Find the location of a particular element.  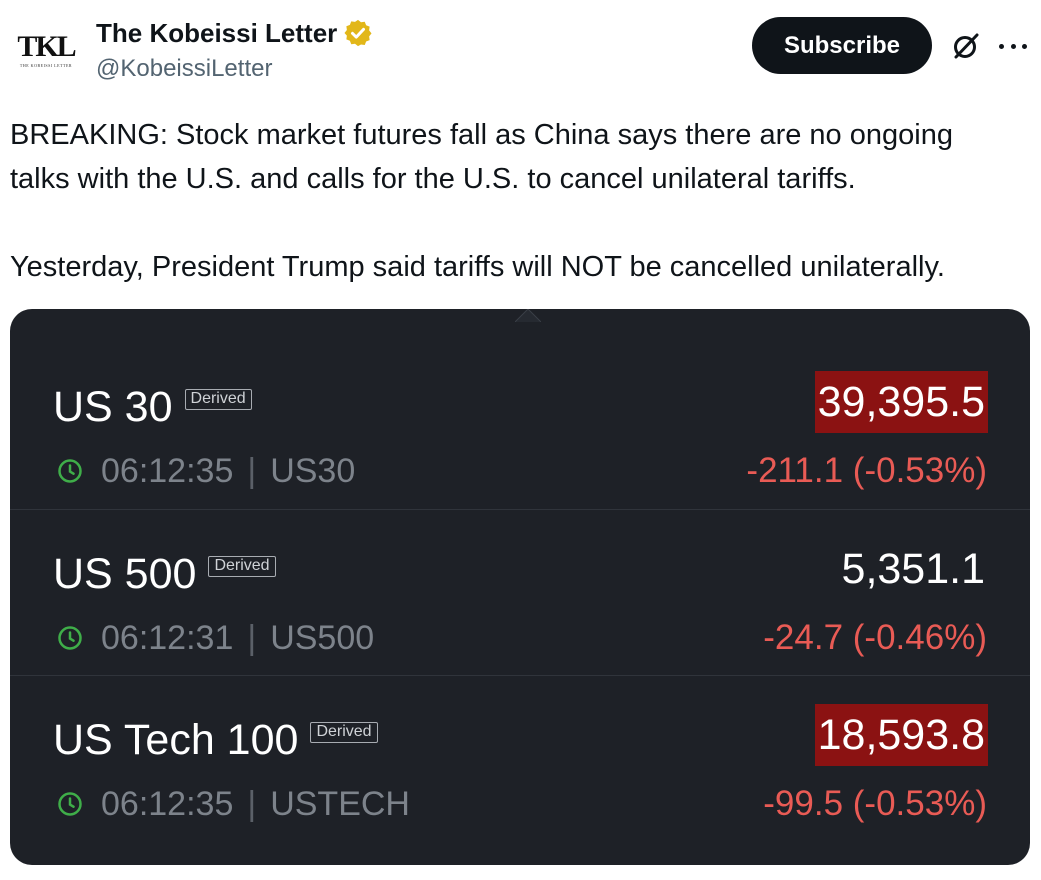

paragraph-gap is located at coordinates (522, 223).